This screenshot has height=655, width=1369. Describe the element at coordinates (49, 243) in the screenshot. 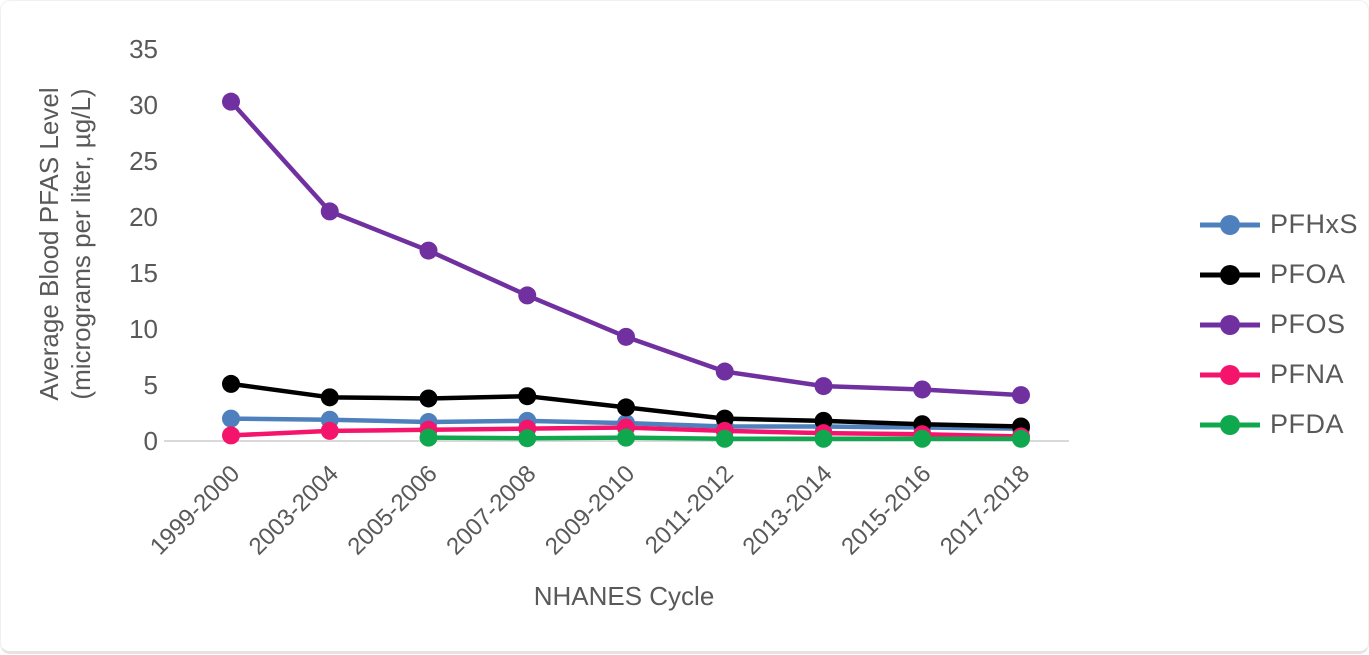

I see `y-axis-title-line1: Average Blood PFAS Level` at that location.